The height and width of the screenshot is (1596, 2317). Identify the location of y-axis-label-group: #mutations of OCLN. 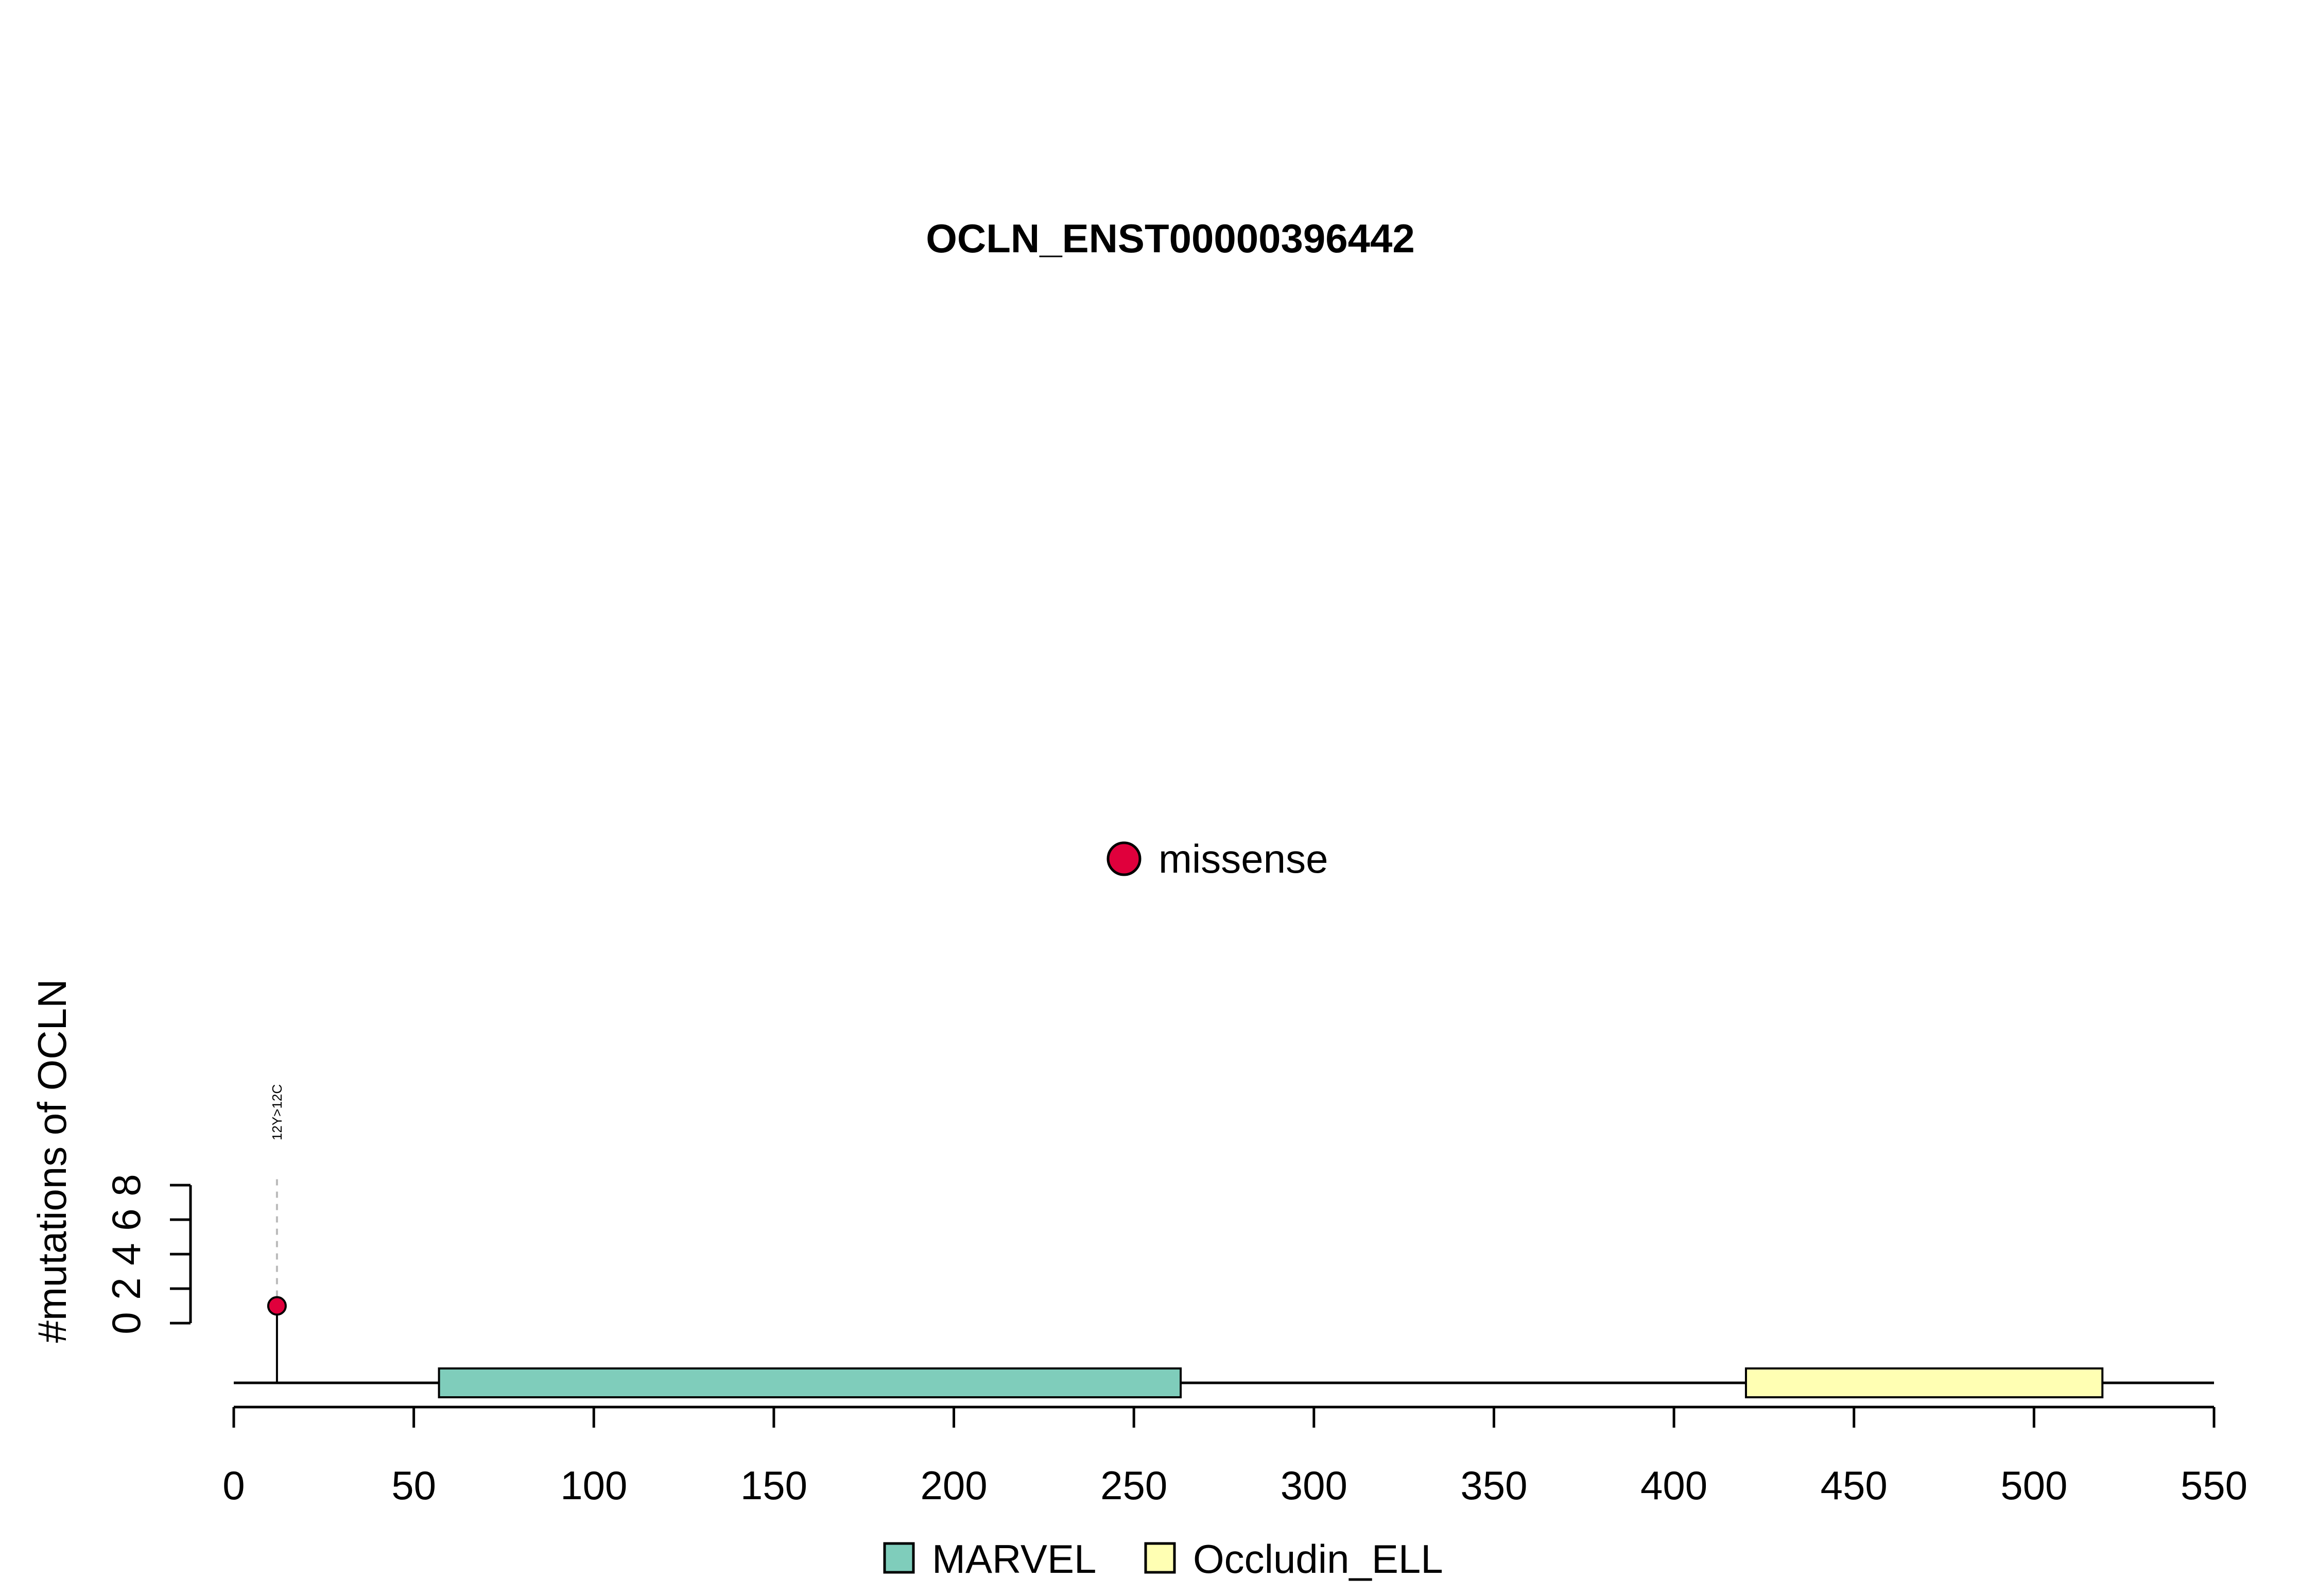
(52, 1161).